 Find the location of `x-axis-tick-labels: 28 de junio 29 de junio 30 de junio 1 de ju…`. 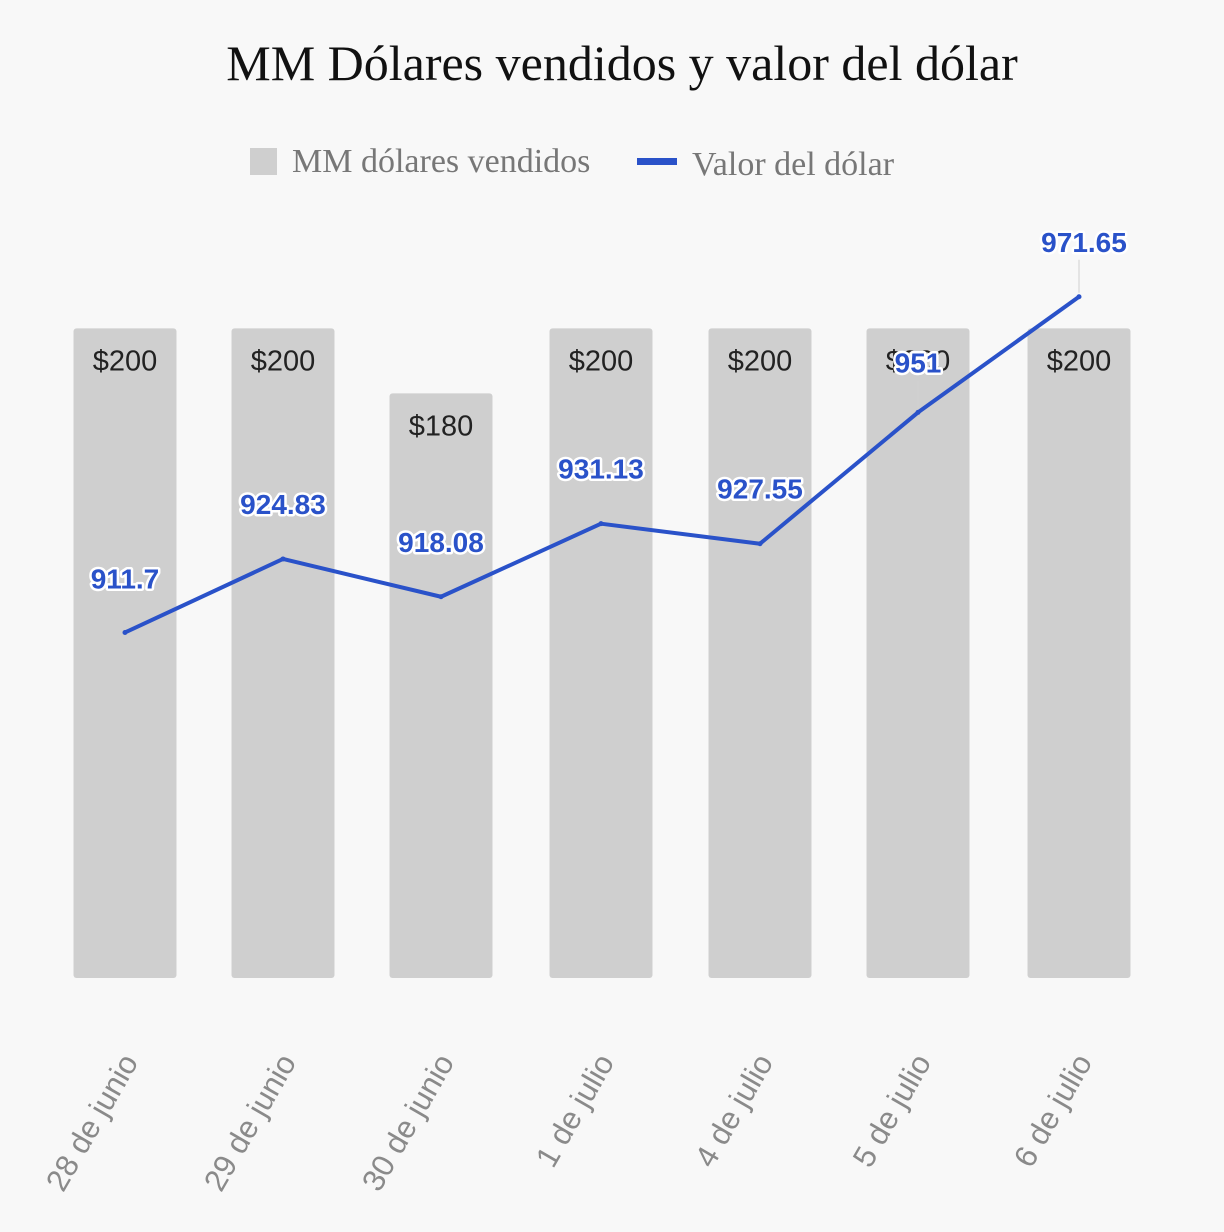

x-axis-tick-labels: 28 de junio 29 de junio 30 de junio 1 de ju… is located at coordinates (569, 1122).